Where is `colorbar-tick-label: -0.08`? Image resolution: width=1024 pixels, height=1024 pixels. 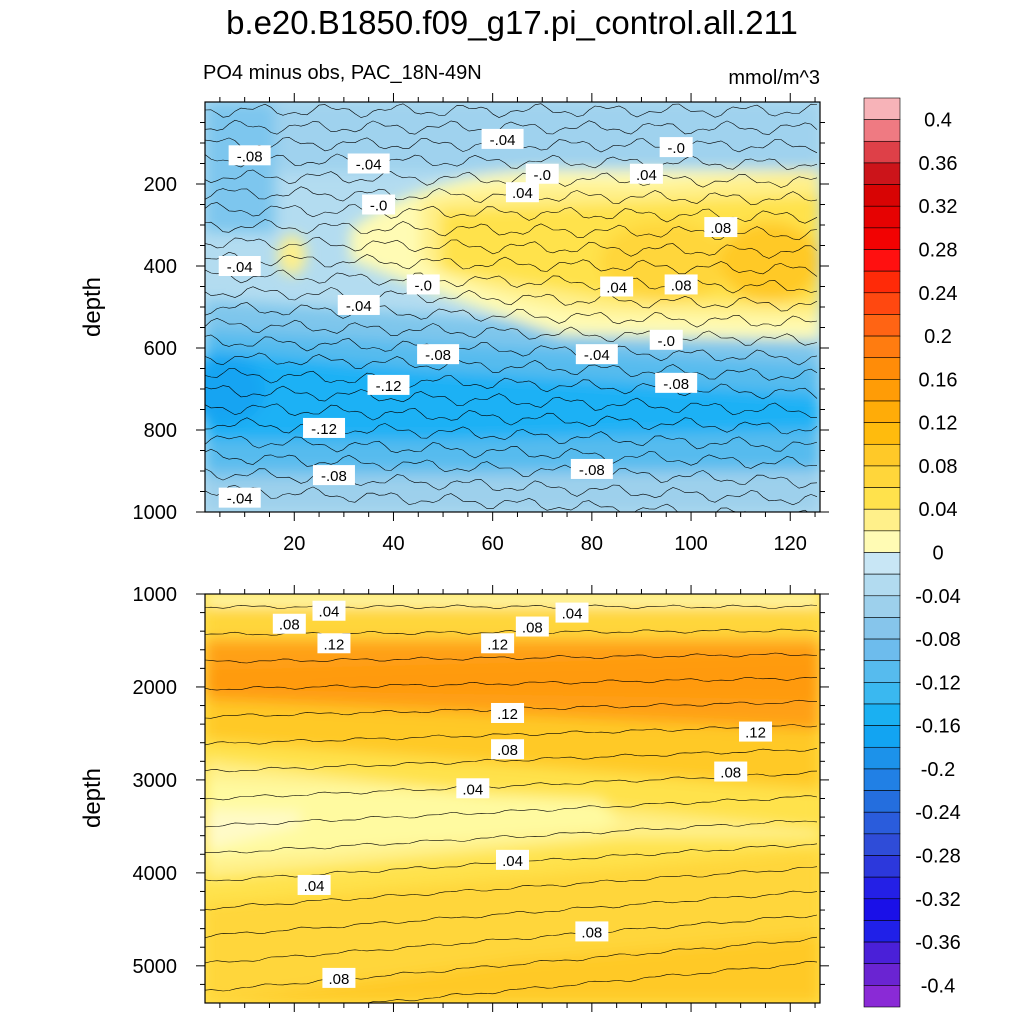 colorbar-tick-label: -0.08 is located at coordinates (938, 640).